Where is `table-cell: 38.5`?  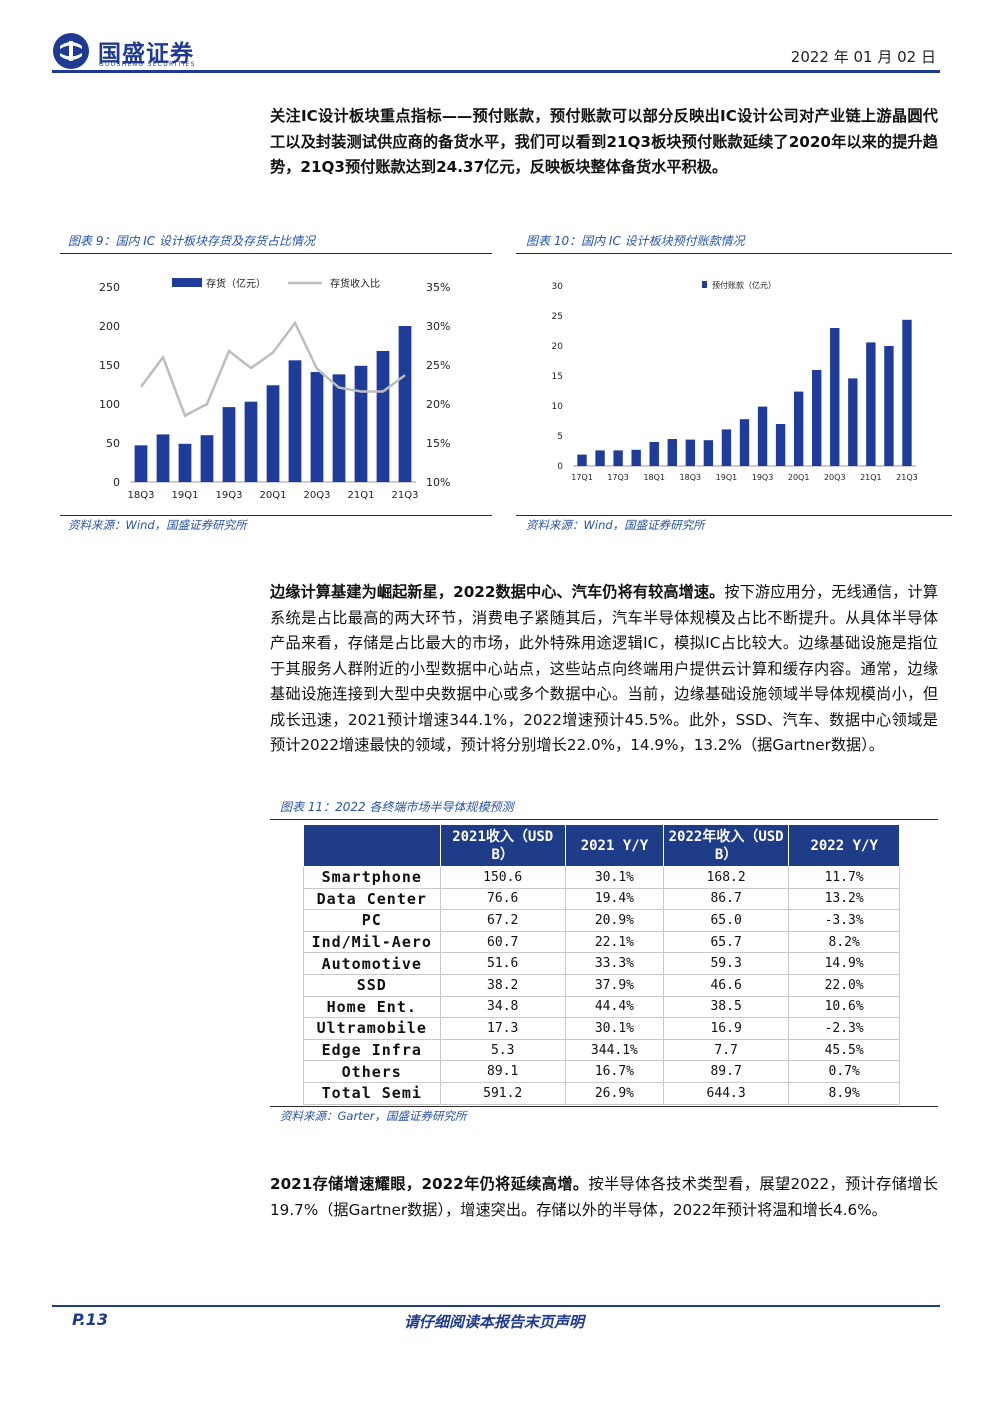 table-cell: 38.5 is located at coordinates (726, 1007).